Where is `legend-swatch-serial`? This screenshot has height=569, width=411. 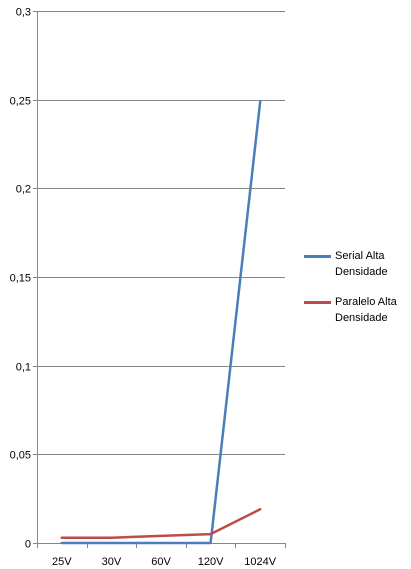 legend-swatch-serial is located at coordinates (317, 256).